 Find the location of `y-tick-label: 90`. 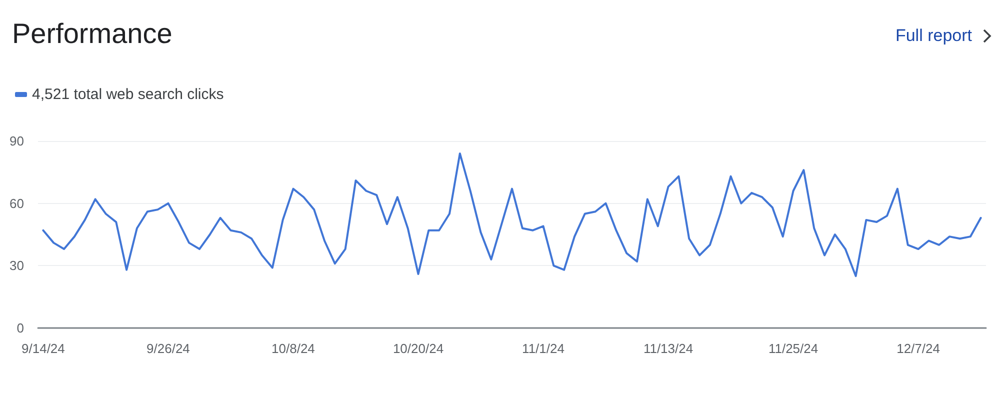

y-tick-label: 90 is located at coordinates (17, 141).